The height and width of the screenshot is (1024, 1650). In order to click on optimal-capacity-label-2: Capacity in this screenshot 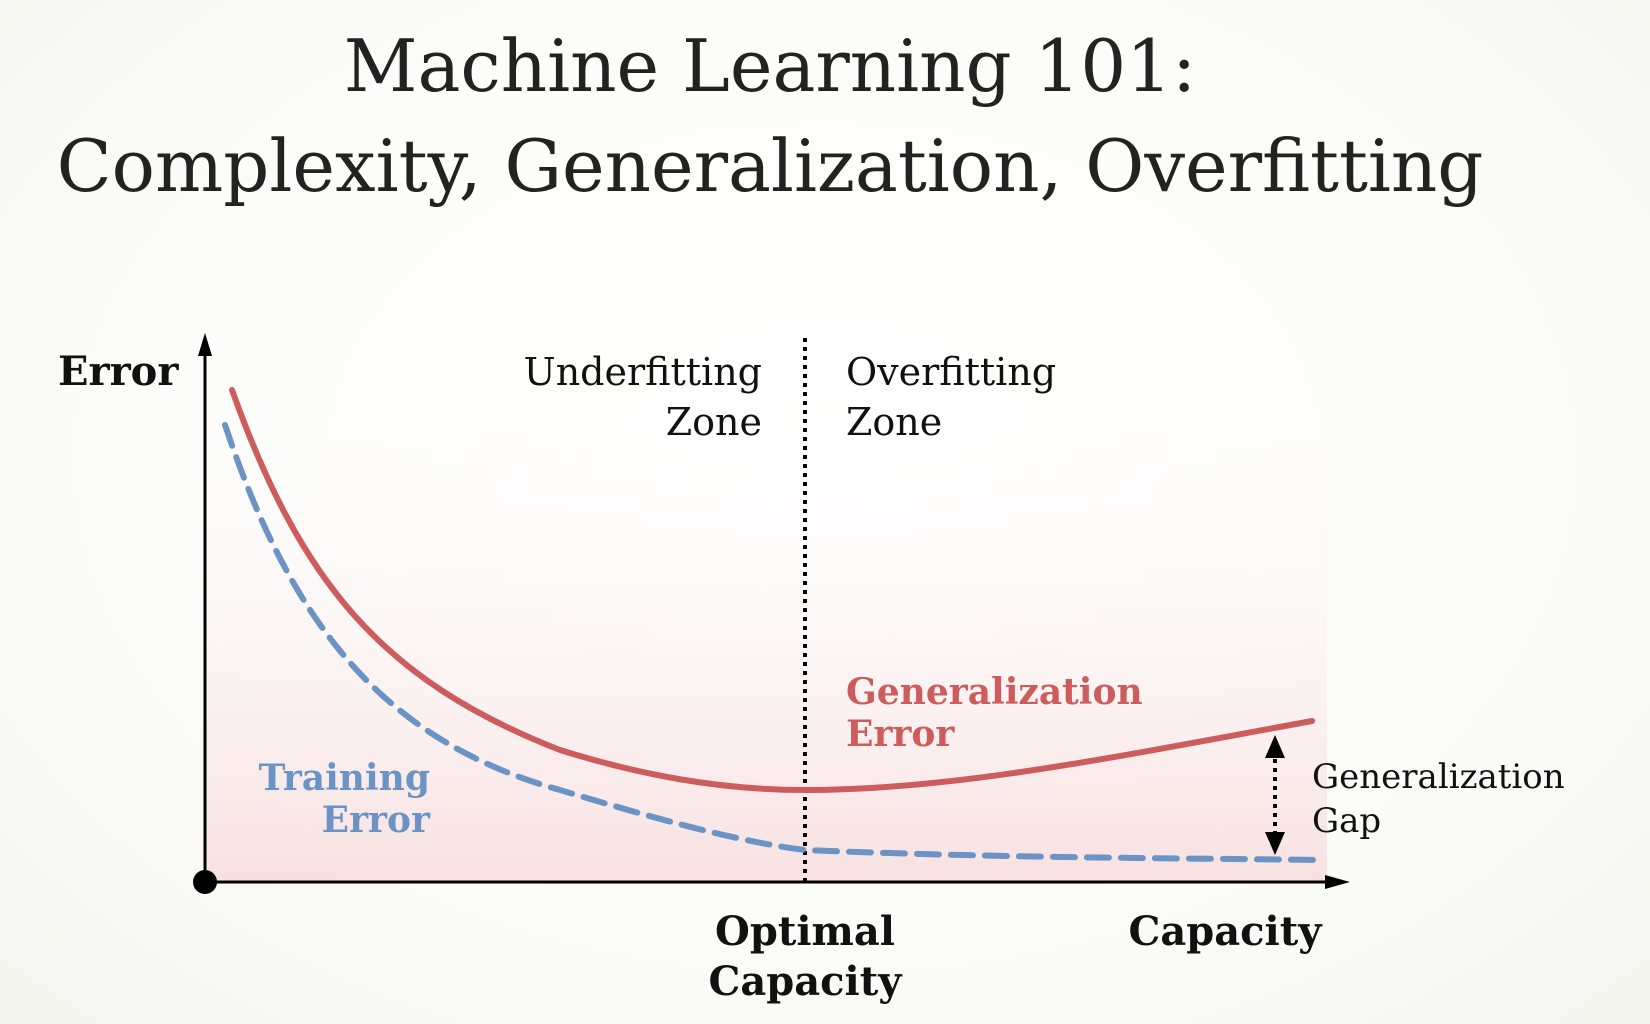, I will do `click(806, 981)`.